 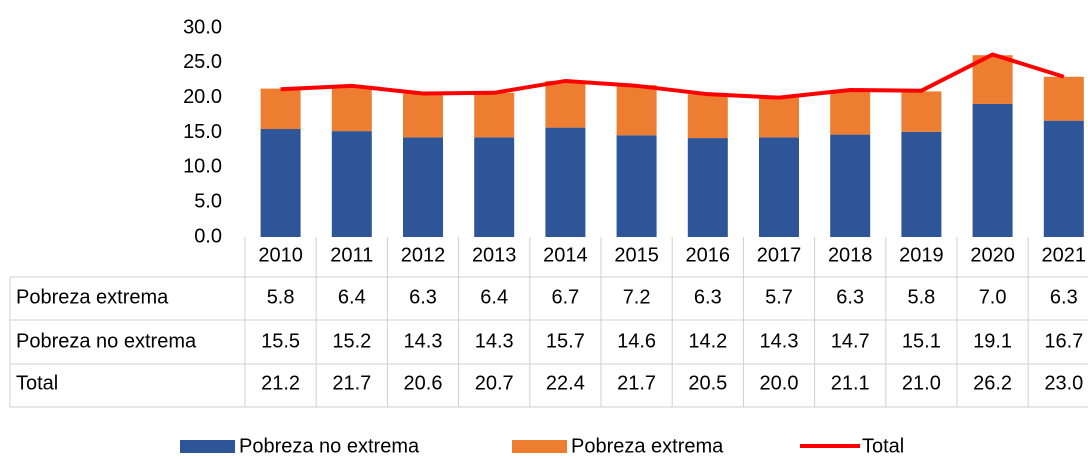 What do you see at coordinates (351, 255) in the screenshot?
I see `x-tick-label: 2011` at bounding box center [351, 255].